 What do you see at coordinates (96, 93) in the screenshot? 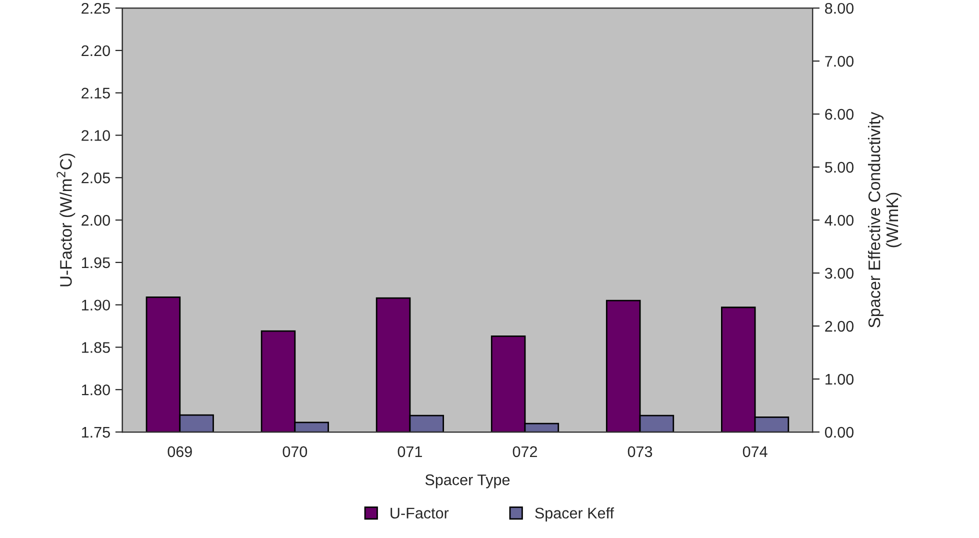
I see `y-tick-label: 2.15` at bounding box center [96, 93].